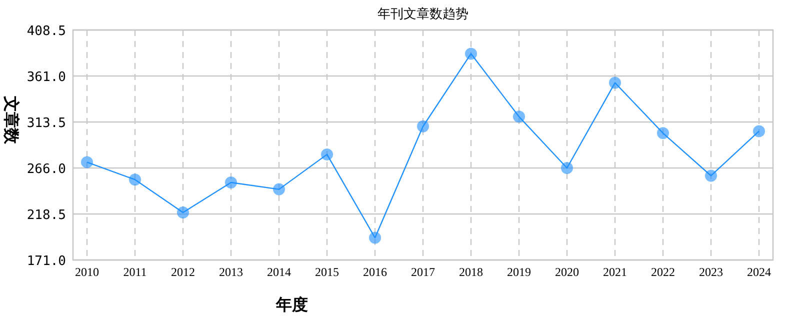 This screenshot has width=798, height=330. Describe the element at coordinates (711, 272) in the screenshot. I see `x-tick-label: 2023` at that location.